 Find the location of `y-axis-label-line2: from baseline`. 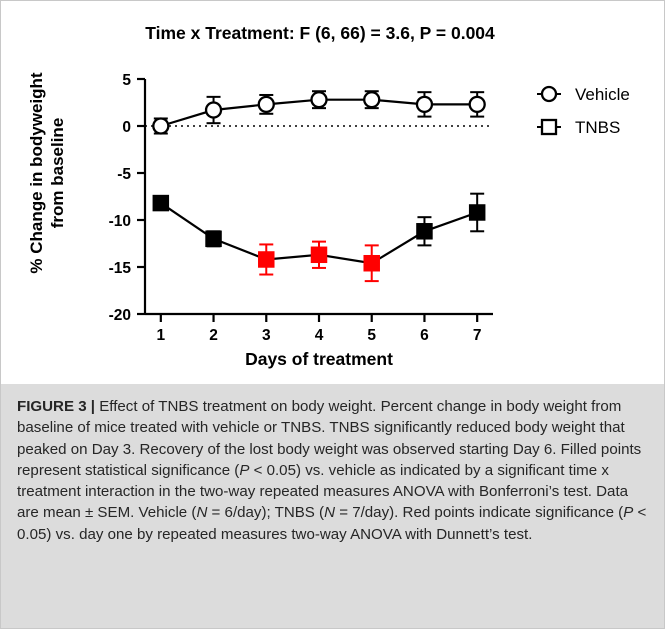

y-axis-label-line2: from baseline is located at coordinates (57, 173).